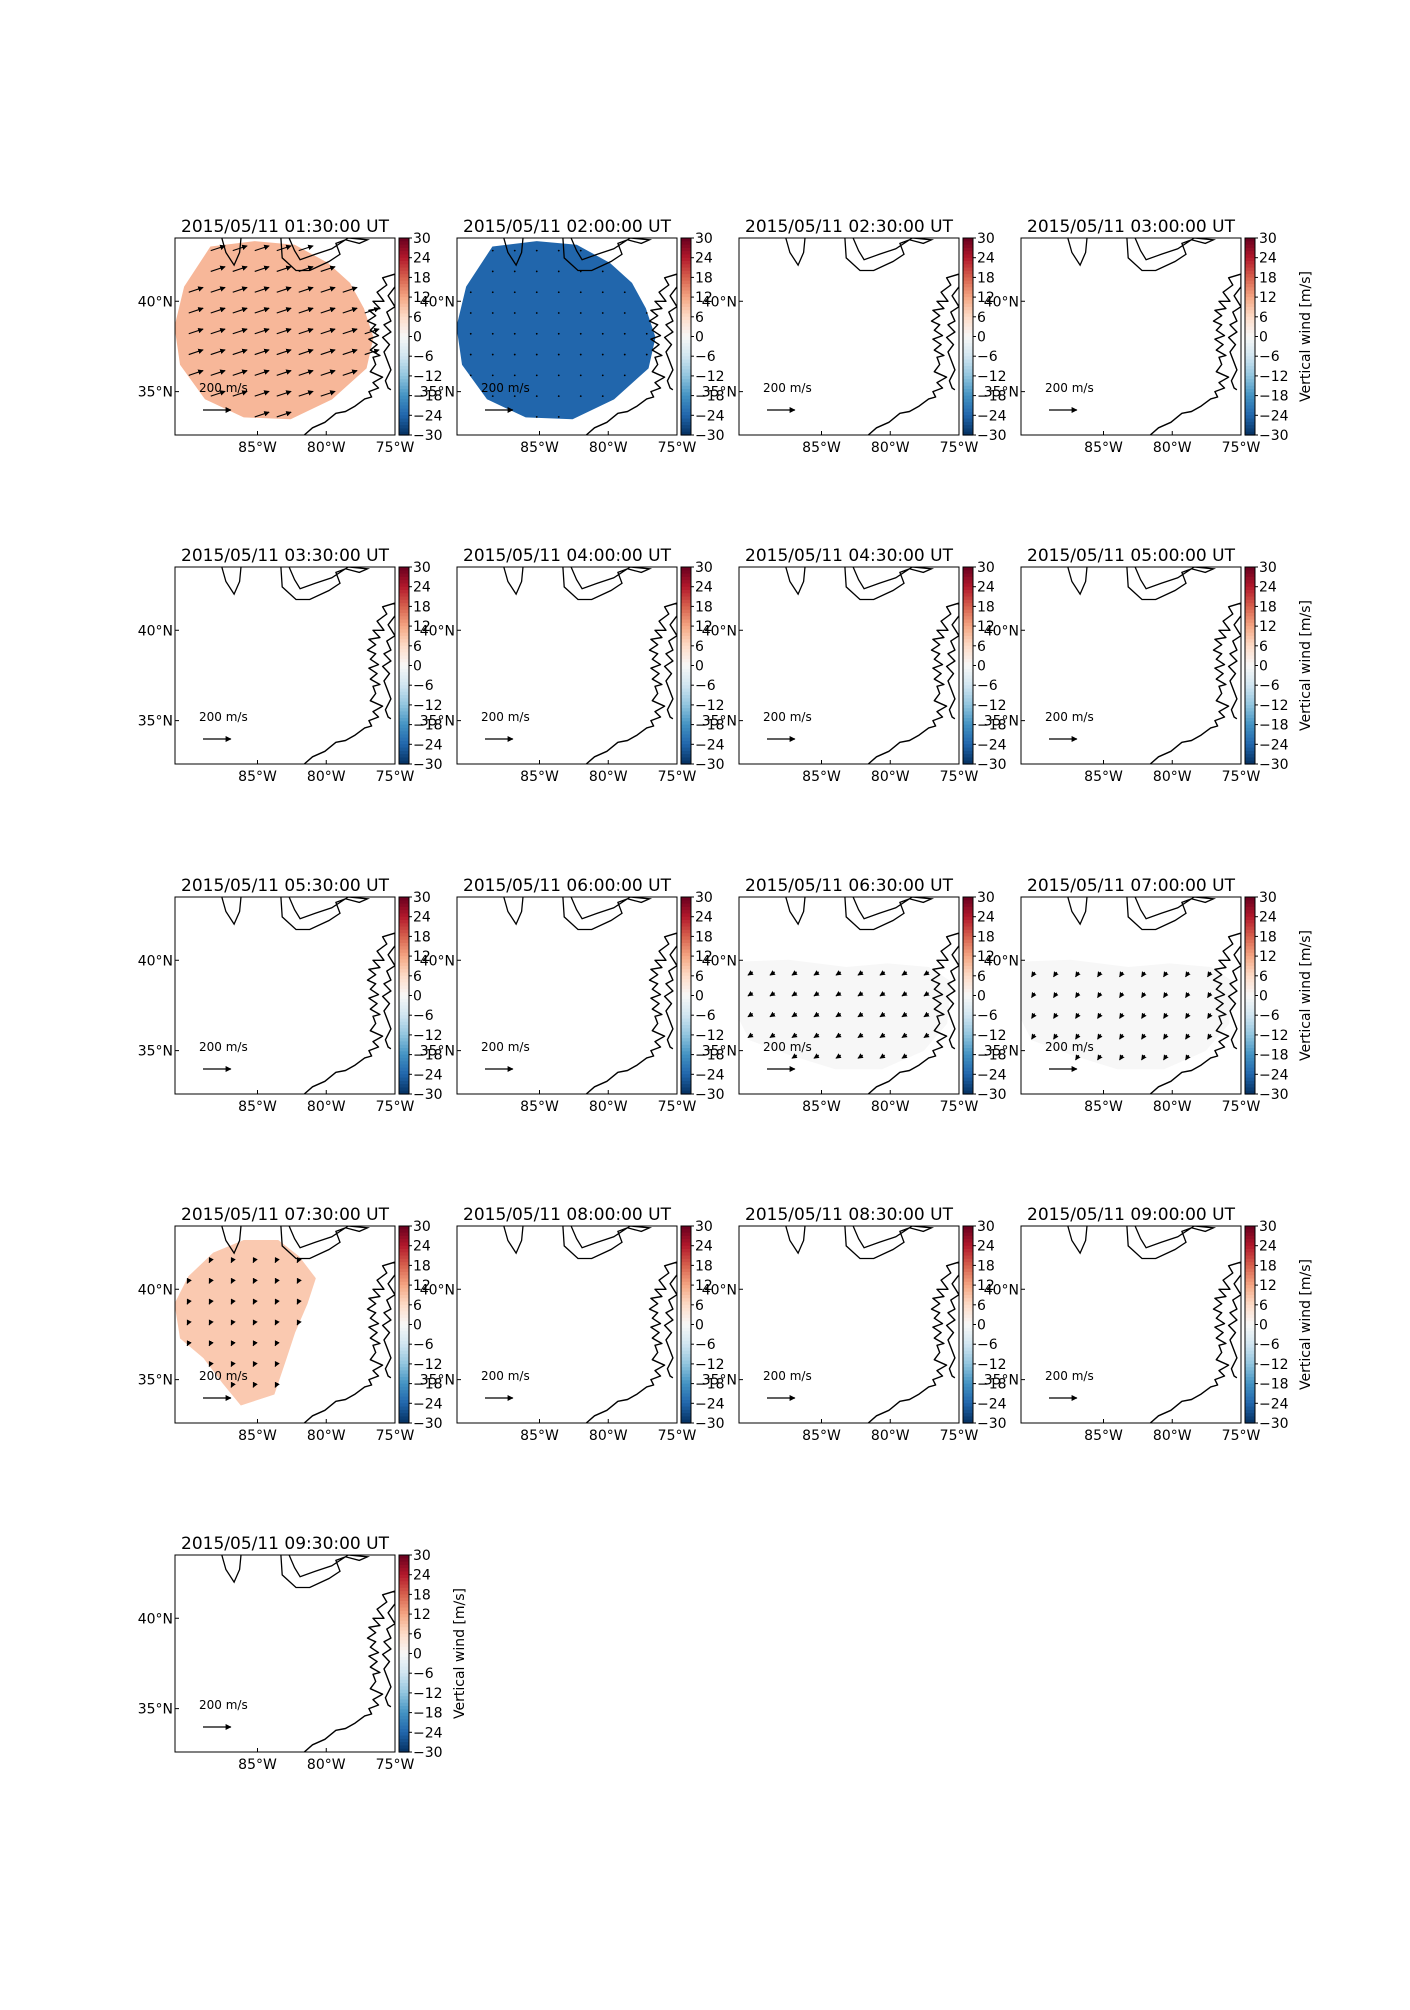 The height and width of the screenshot is (2010, 1410). Describe the element at coordinates (285, 336) in the screenshot. I see `plot-area` at that location.